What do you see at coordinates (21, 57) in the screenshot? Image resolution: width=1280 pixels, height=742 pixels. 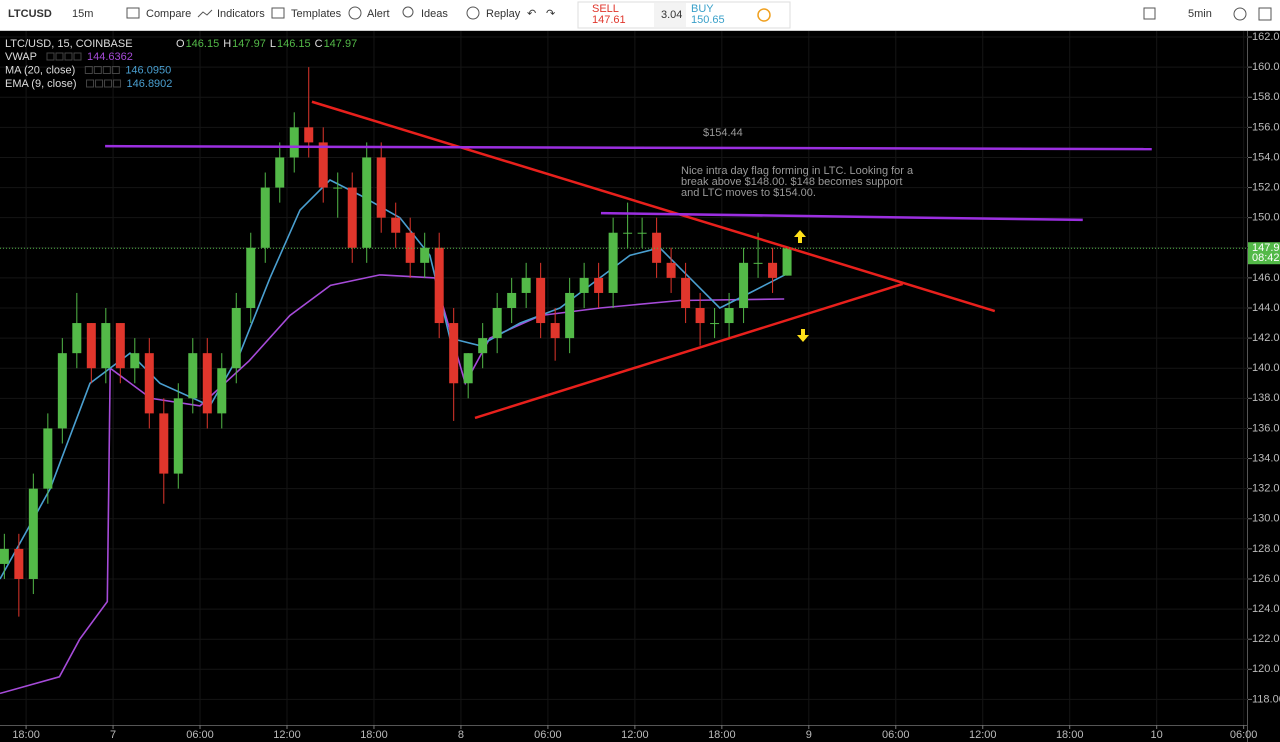 I see `indicator-name: VWAP` at bounding box center [21, 57].